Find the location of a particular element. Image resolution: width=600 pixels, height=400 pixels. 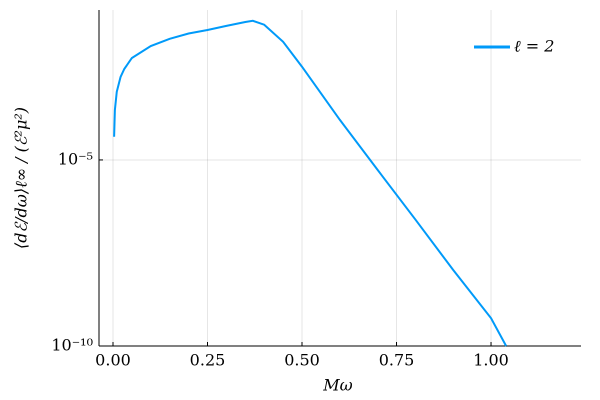

x-tick-label: 0.00 is located at coordinates (113, 360).